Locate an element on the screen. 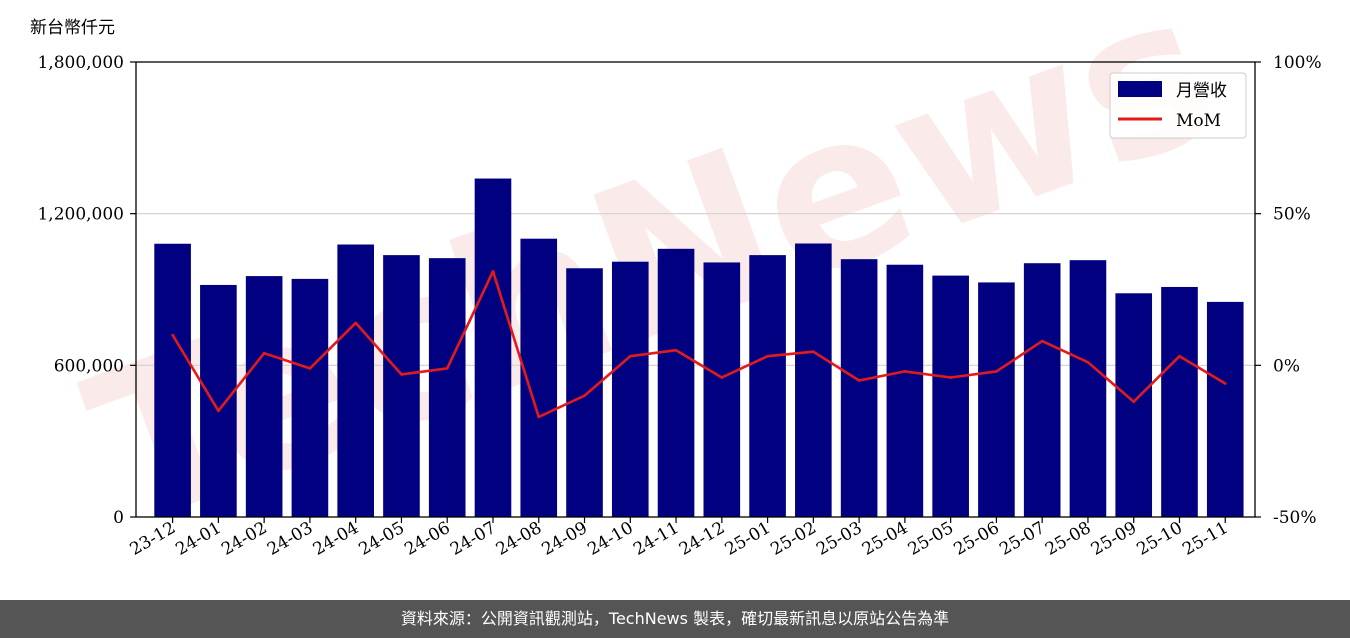 The height and width of the screenshot is (638, 1350). legend-line-label: MoM is located at coordinates (1198, 121).